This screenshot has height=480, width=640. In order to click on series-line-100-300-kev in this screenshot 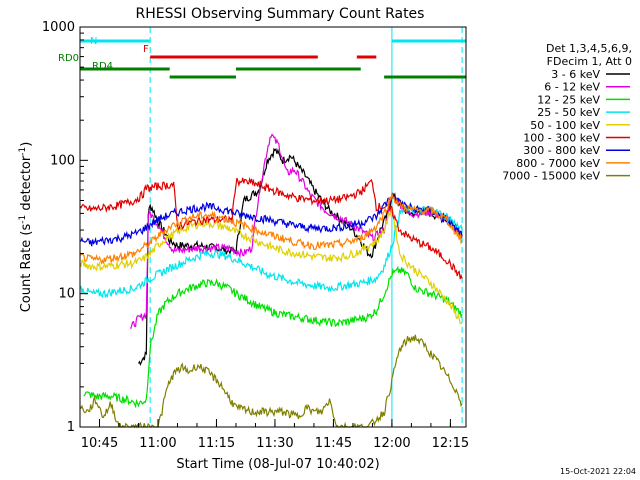, I will do `click(271, 228)`.